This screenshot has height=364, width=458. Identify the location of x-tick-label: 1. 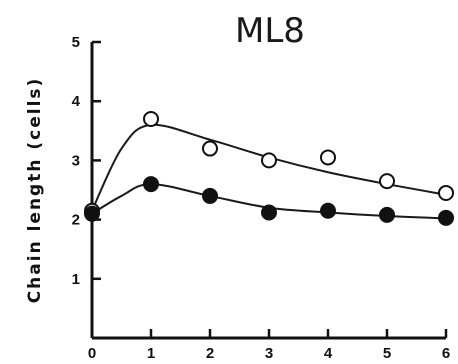
(151, 353).